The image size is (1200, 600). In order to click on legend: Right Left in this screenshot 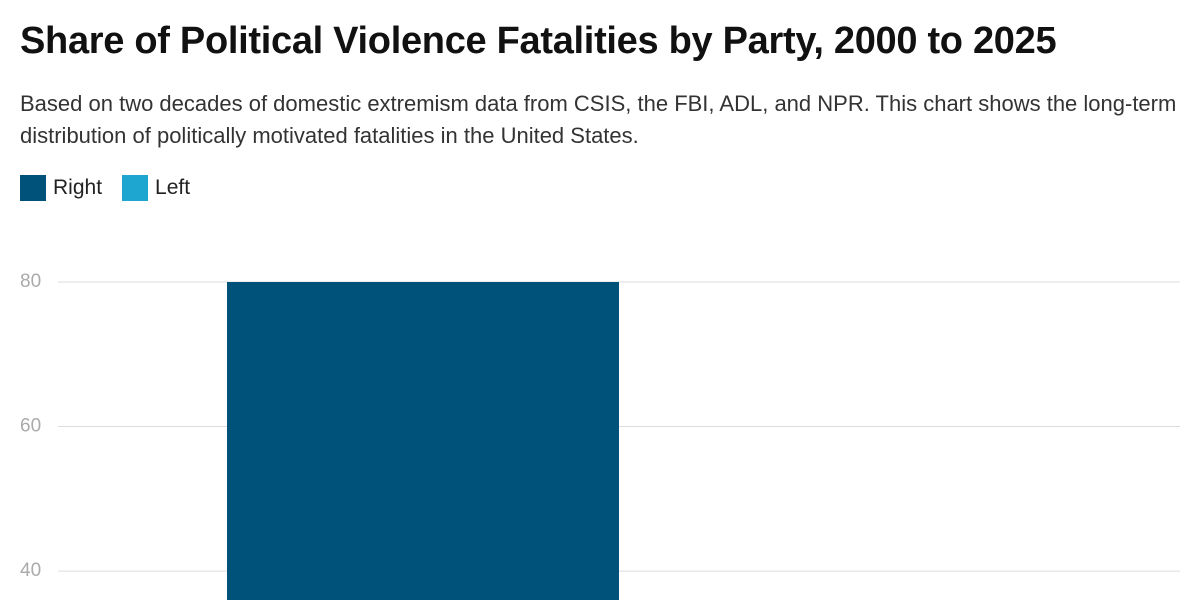, I will do `click(105, 188)`.